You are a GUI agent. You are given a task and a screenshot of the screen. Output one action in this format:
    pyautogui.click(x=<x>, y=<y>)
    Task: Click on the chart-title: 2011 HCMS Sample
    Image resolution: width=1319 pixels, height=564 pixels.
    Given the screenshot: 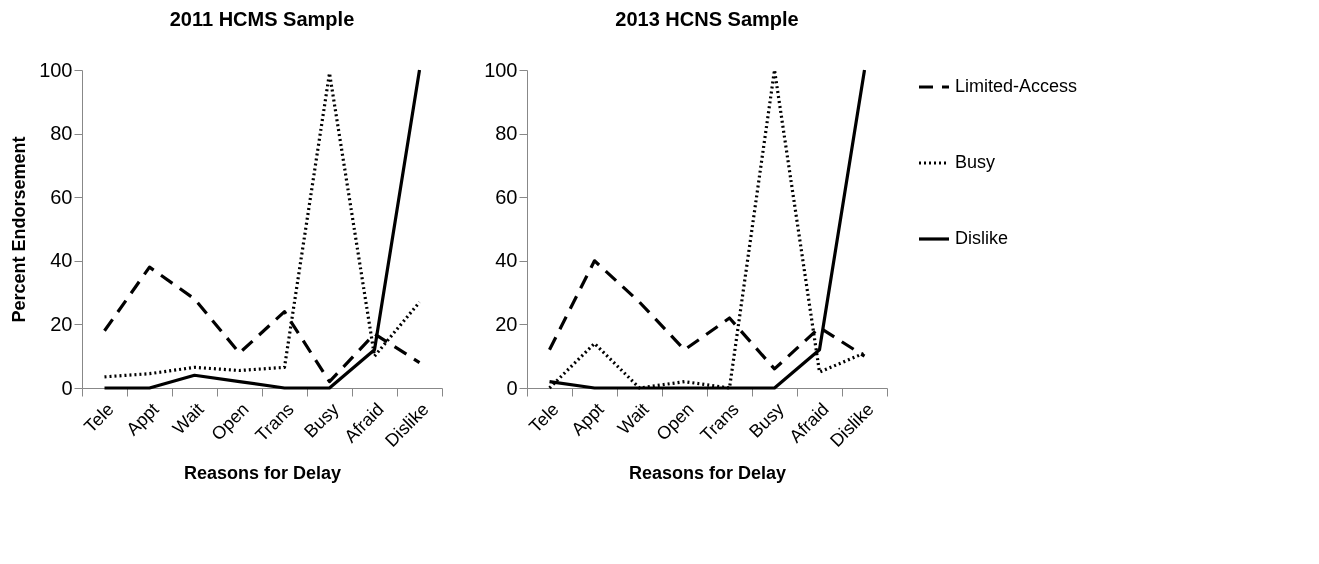 What is the action you would take?
    pyautogui.click(x=262, y=19)
    